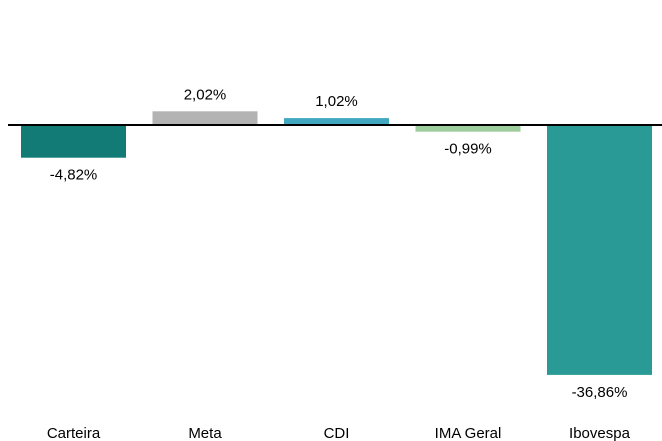 The image size is (662, 441). What do you see at coordinates (205, 118) in the screenshot?
I see `bar-meta` at bounding box center [205, 118].